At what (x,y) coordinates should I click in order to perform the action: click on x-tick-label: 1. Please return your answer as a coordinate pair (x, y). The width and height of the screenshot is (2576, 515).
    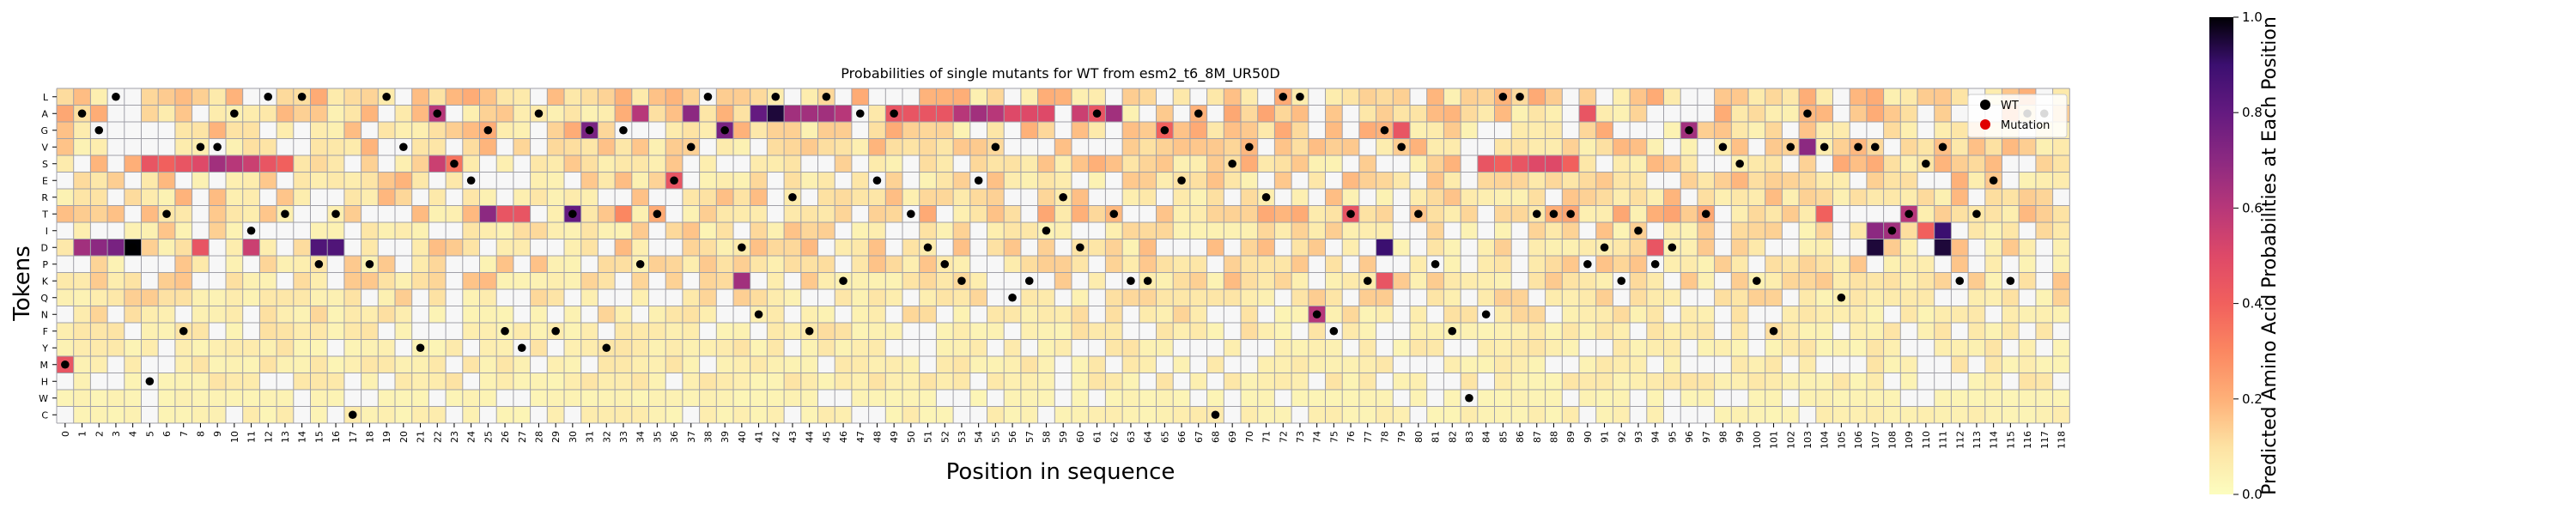
    Looking at the image, I should click on (82, 434).